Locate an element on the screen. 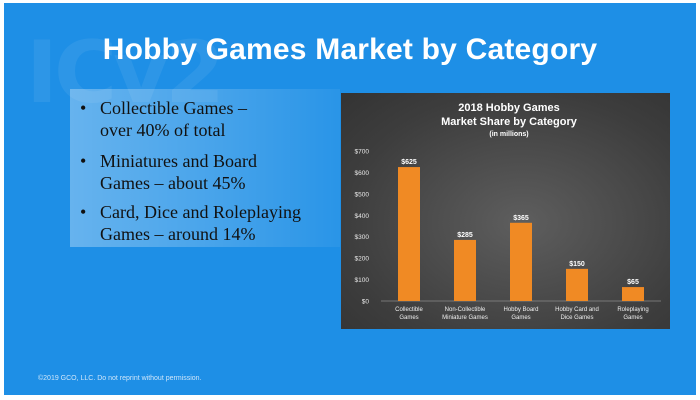 This screenshot has width=700, height=400. y-tick-label: $100 is located at coordinates (362, 280).